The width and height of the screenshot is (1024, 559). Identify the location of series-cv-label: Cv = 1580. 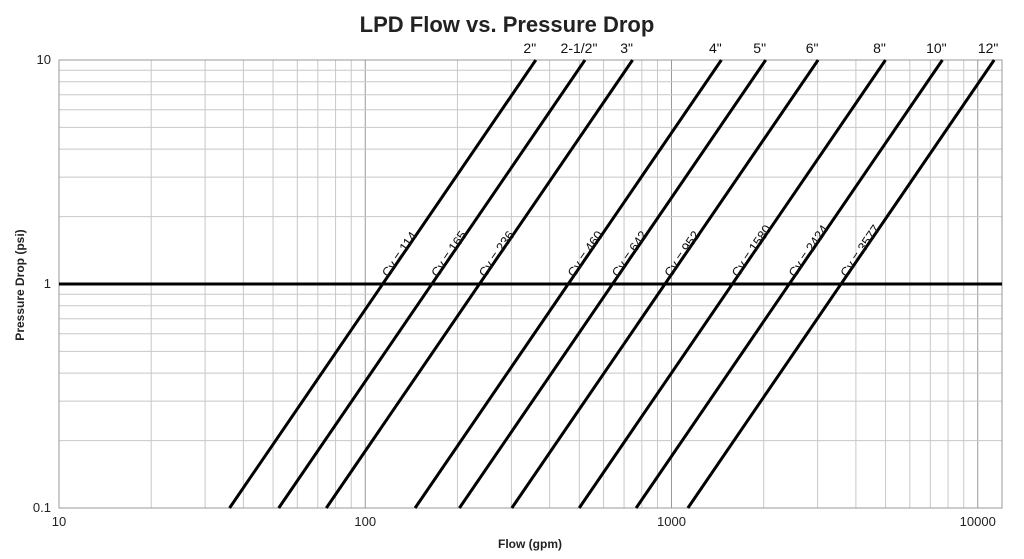
(751, 251).